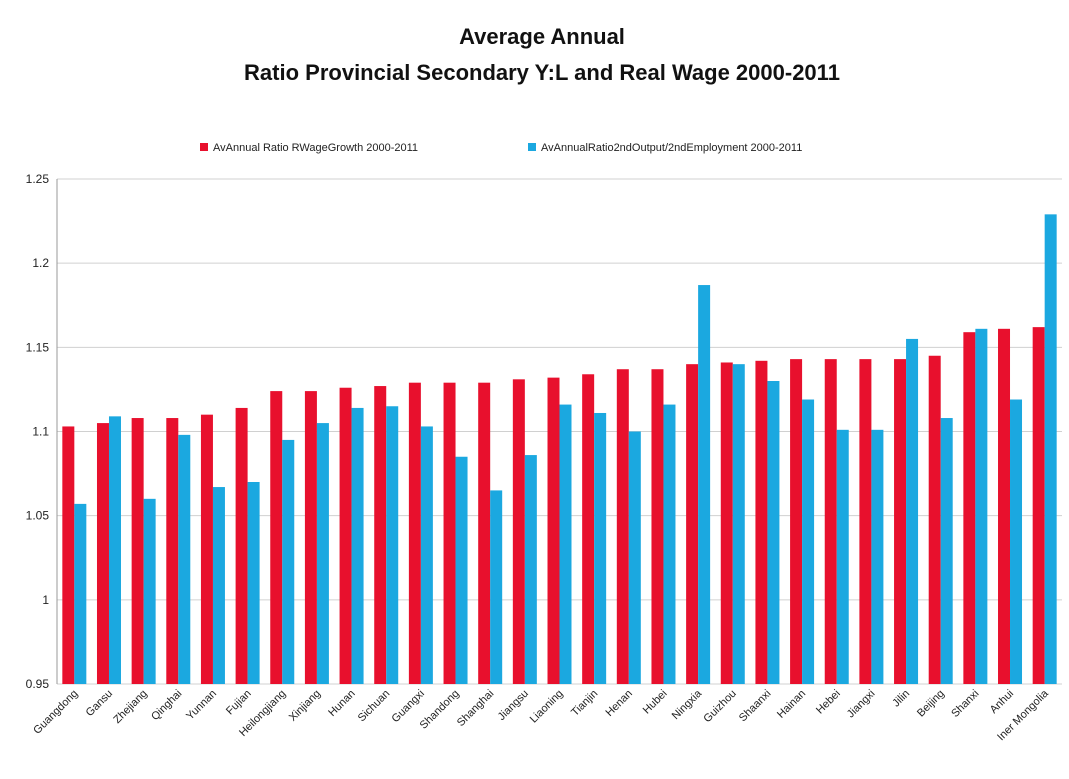 The width and height of the screenshot is (1069, 779). I want to click on x-tick-label: Anhui, so click(1002, 702).